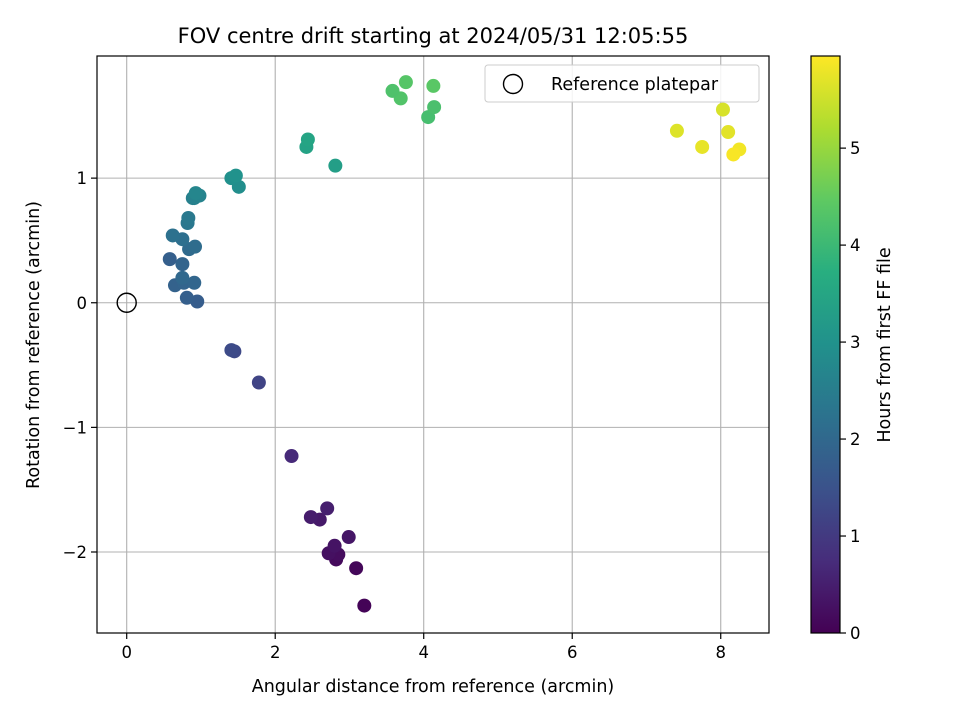  What do you see at coordinates (572, 652) in the screenshot?
I see `x-tick-label: 6` at bounding box center [572, 652].